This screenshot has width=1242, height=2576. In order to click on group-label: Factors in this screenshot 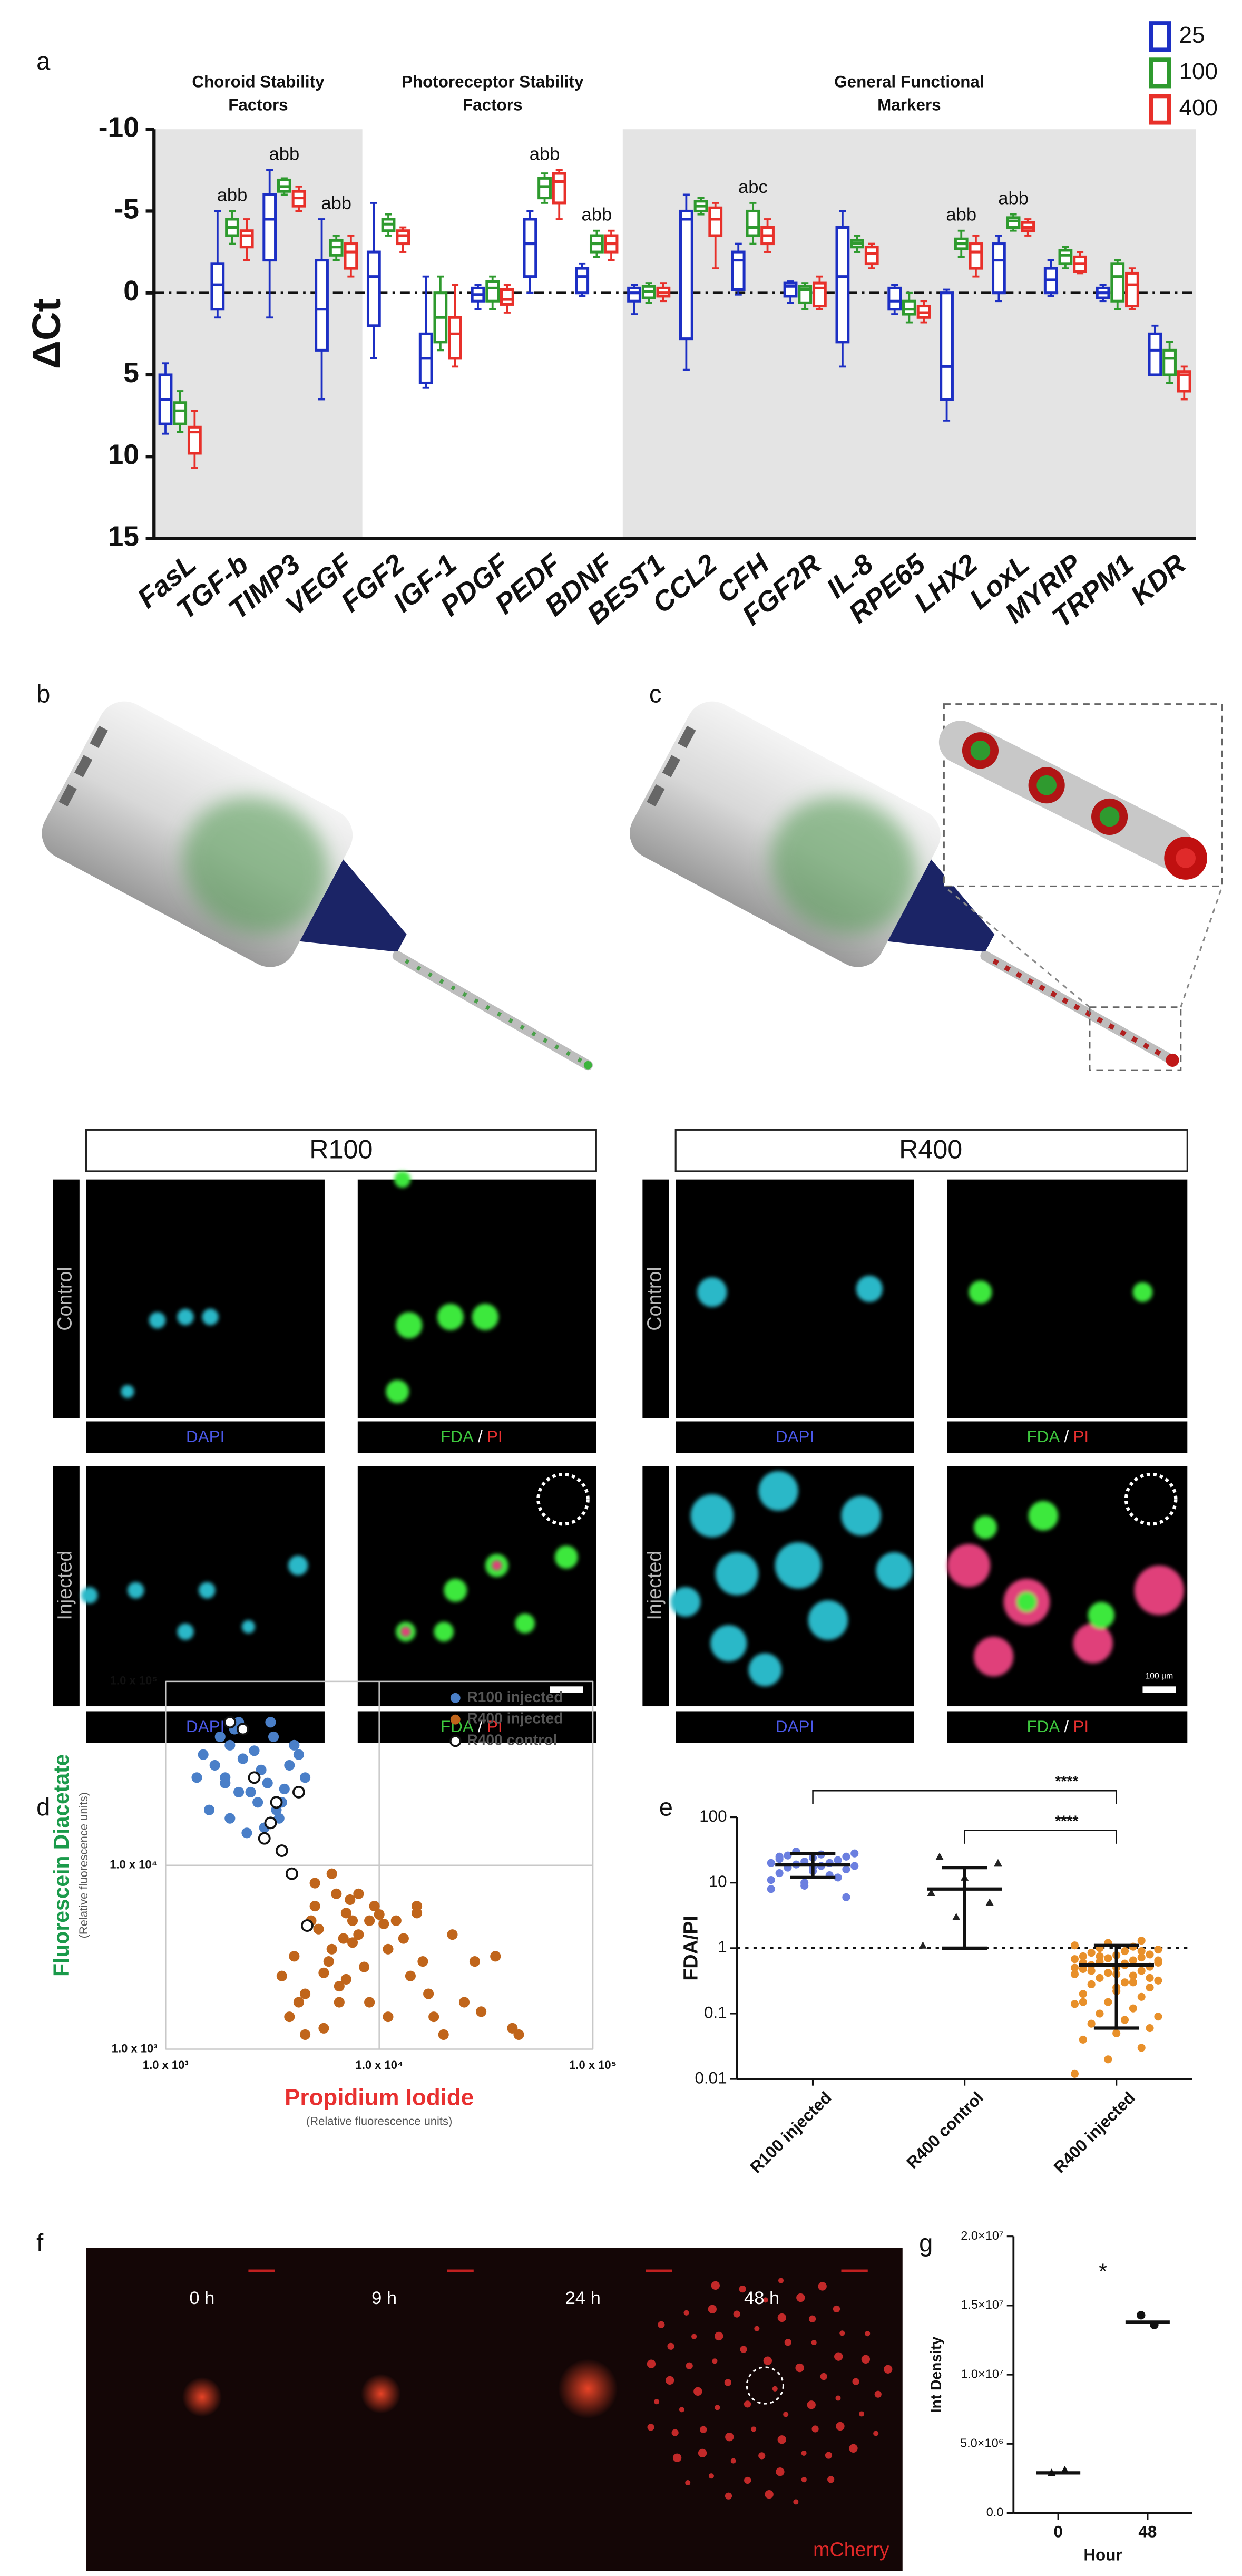, I will do `click(258, 105)`.